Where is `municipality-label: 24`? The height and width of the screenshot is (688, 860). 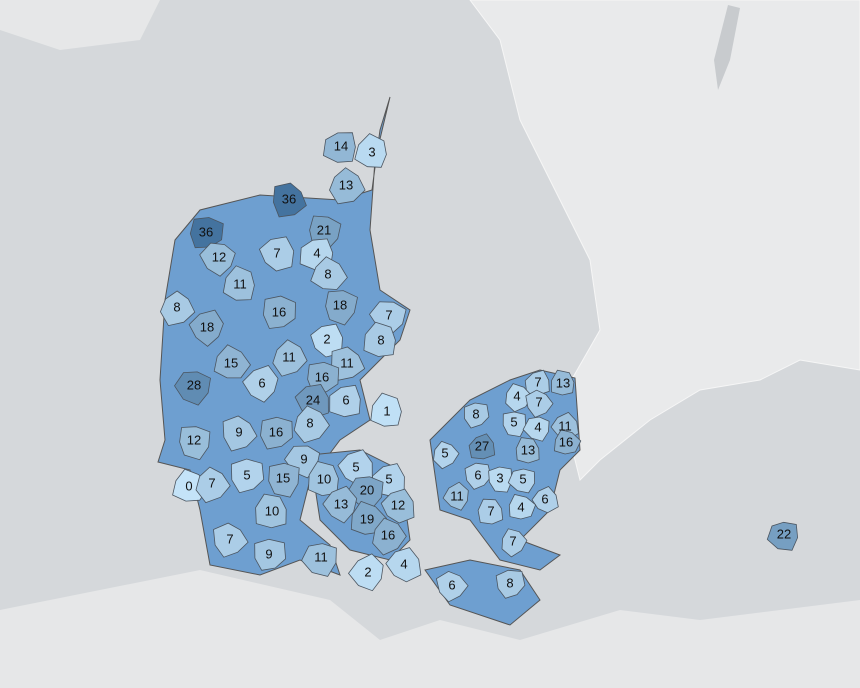 municipality-label: 24 is located at coordinates (313, 399).